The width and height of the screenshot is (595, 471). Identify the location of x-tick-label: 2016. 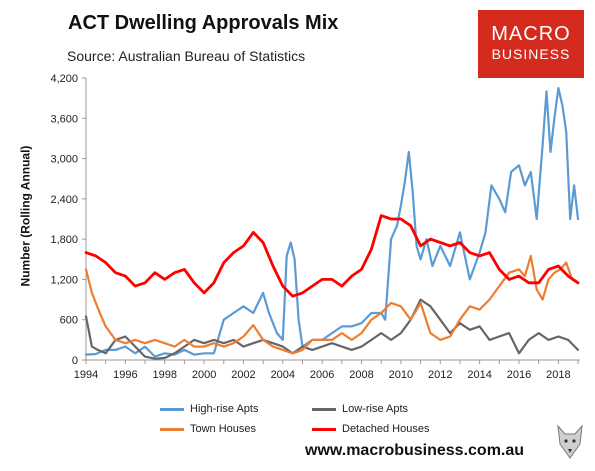
(519, 375).